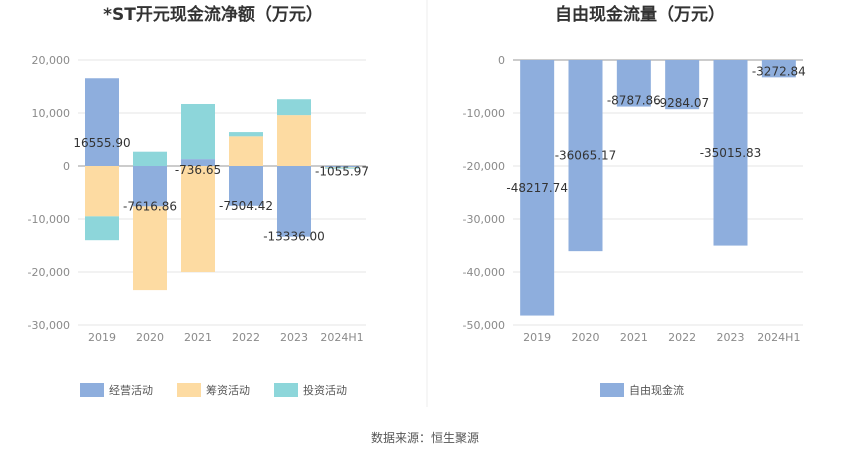  I want to click on left-y-tick-label: 0, so click(66, 166).